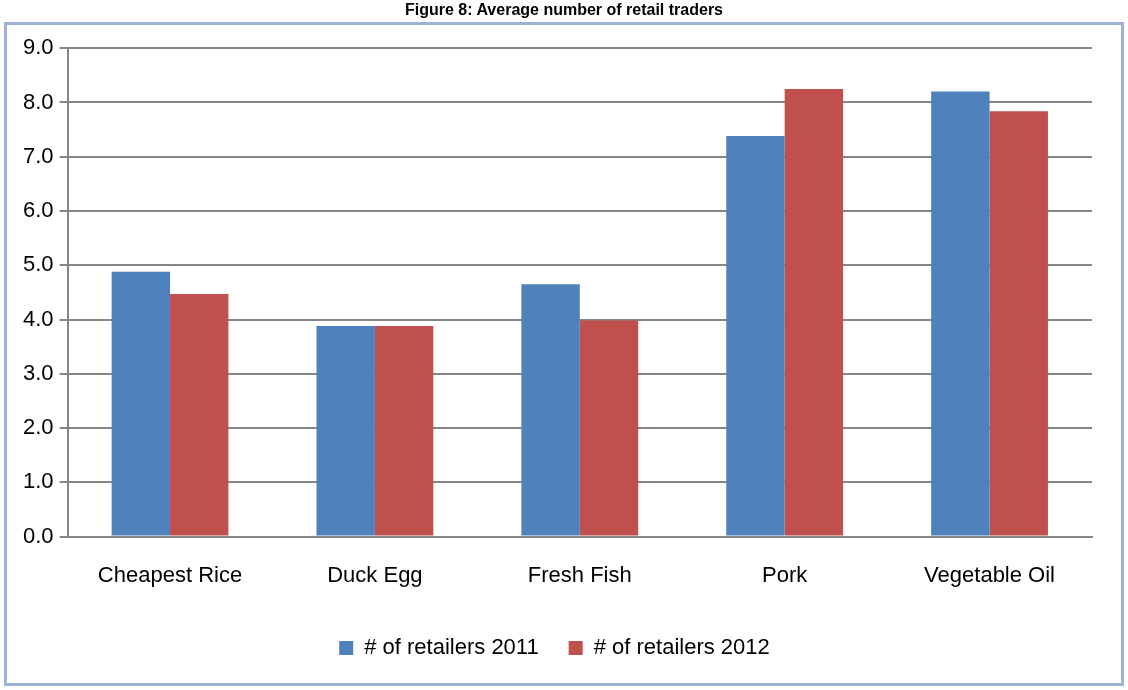 Image resolution: width=1128 pixels, height=690 pixels. What do you see at coordinates (38, 535) in the screenshot?
I see `y-tick-label: 0.0` at bounding box center [38, 535].